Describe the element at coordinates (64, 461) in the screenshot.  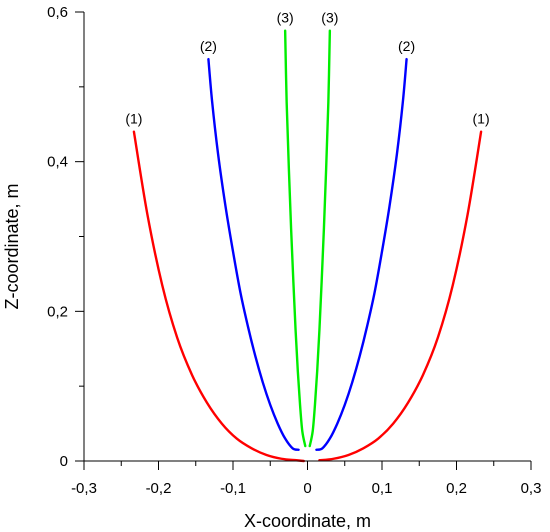
I see `y-tick-label: 0` at that location.